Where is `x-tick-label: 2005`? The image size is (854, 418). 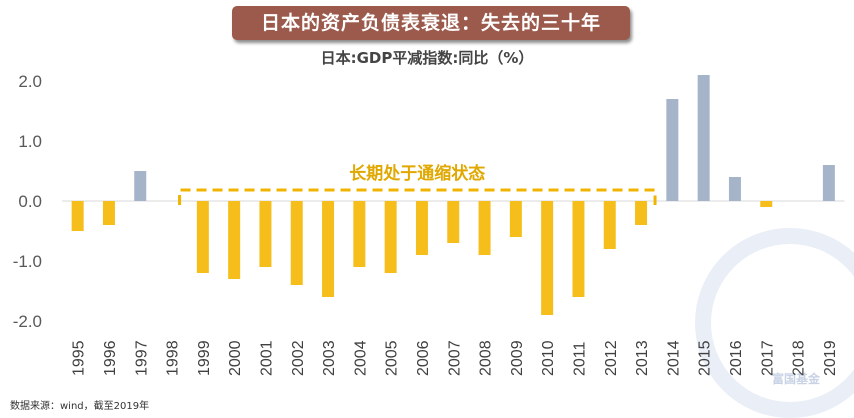 x-tick-label: 2005 is located at coordinates (392, 358).